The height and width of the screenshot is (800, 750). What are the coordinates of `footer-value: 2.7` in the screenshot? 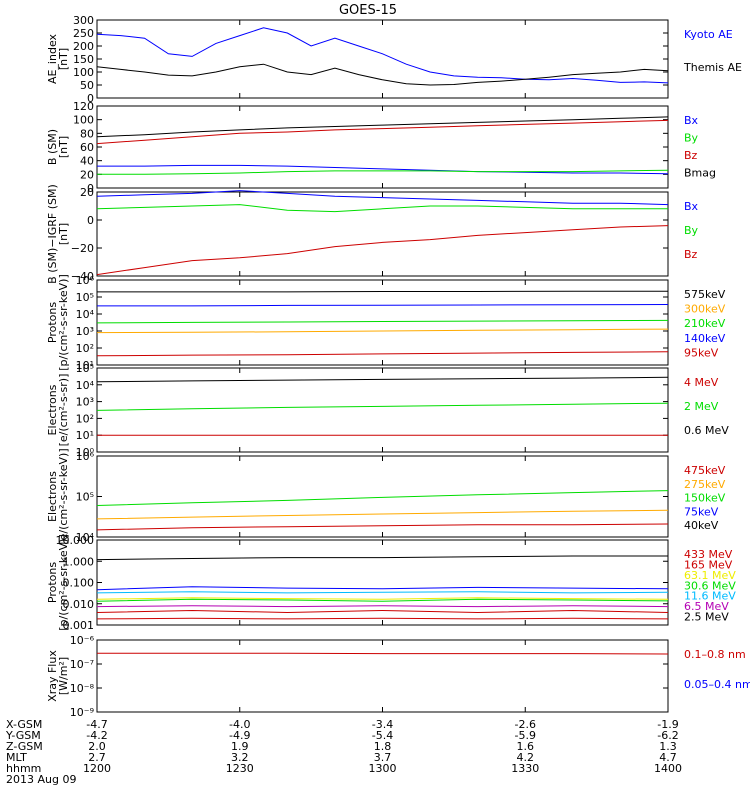 It's located at (97, 757).